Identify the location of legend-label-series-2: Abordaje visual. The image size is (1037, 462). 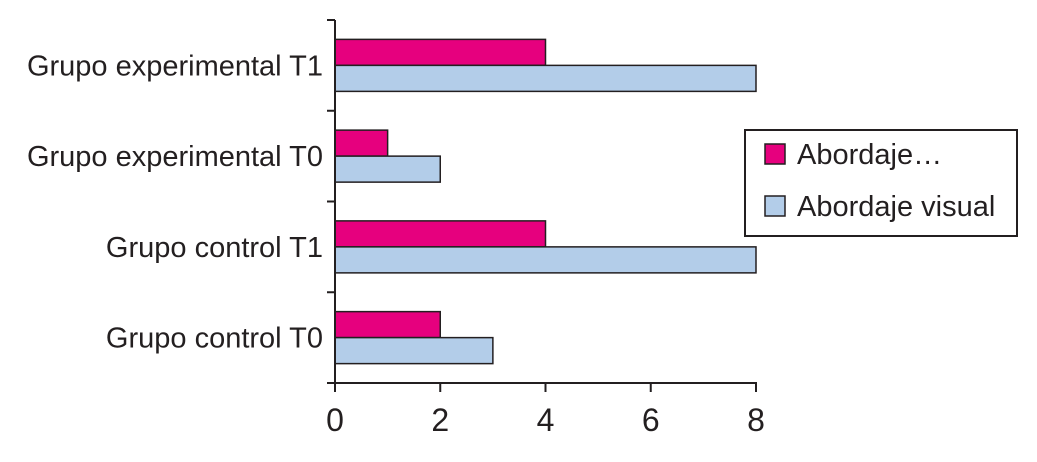
(896, 207).